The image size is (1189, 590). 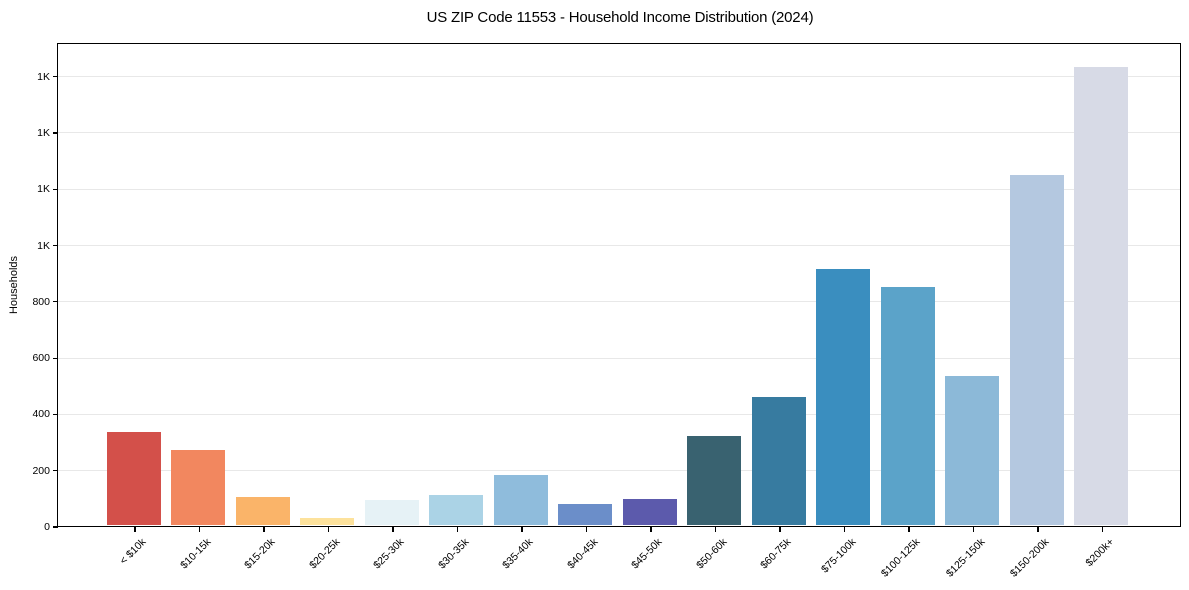 What do you see at coordinates (1029, 558) in the screenshot?
I see `x-tick-label: $150-200k` at bounding box center [1029, 558].